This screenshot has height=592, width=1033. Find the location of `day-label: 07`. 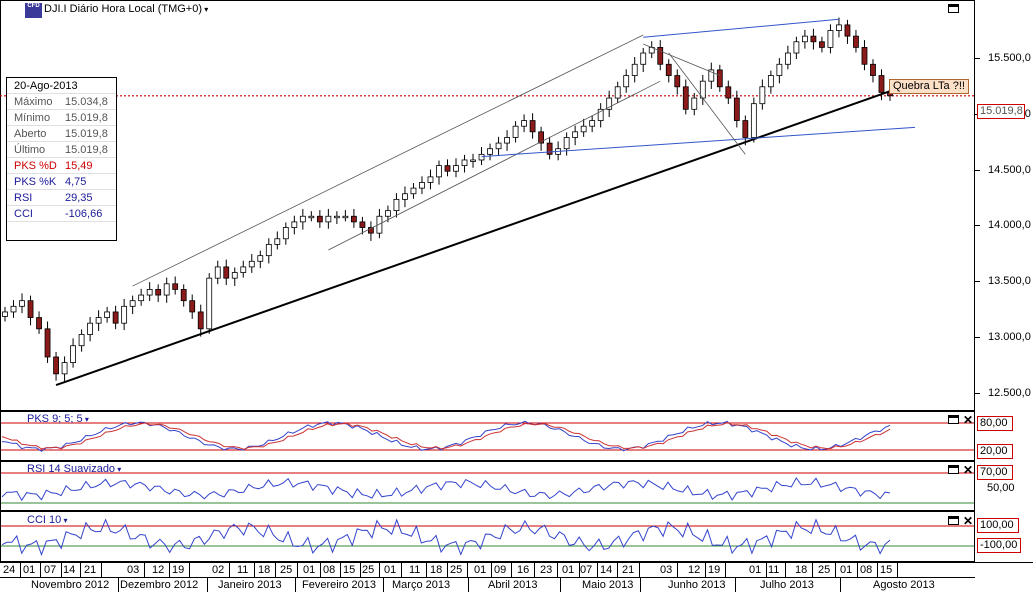

day-label: 07 is located at coordinates (586, 570).